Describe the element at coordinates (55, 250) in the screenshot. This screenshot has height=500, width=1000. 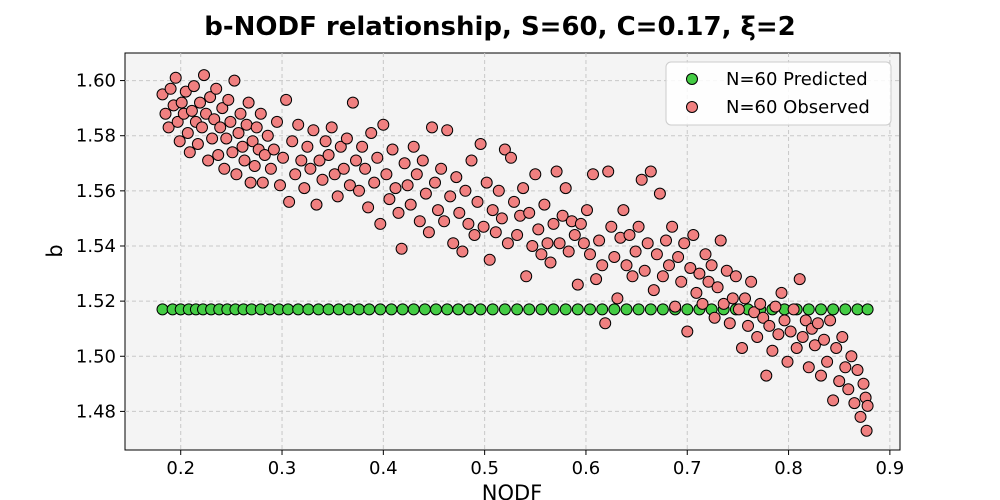
I see `y-axis-label: b` at that location.